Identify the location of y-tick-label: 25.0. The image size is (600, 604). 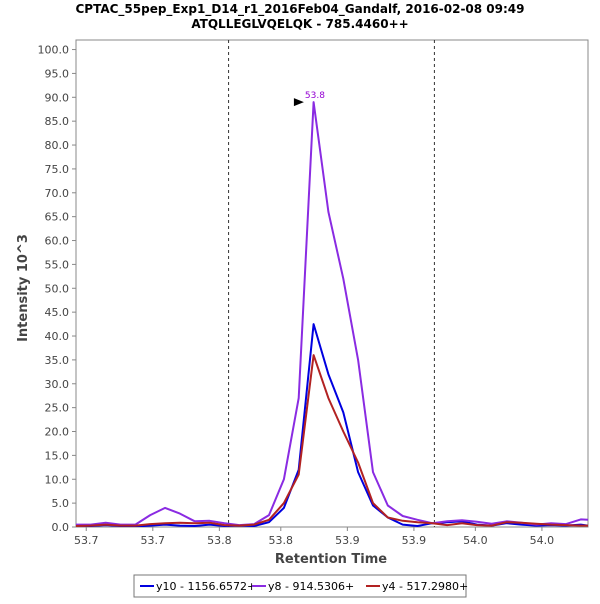
(57, 408).